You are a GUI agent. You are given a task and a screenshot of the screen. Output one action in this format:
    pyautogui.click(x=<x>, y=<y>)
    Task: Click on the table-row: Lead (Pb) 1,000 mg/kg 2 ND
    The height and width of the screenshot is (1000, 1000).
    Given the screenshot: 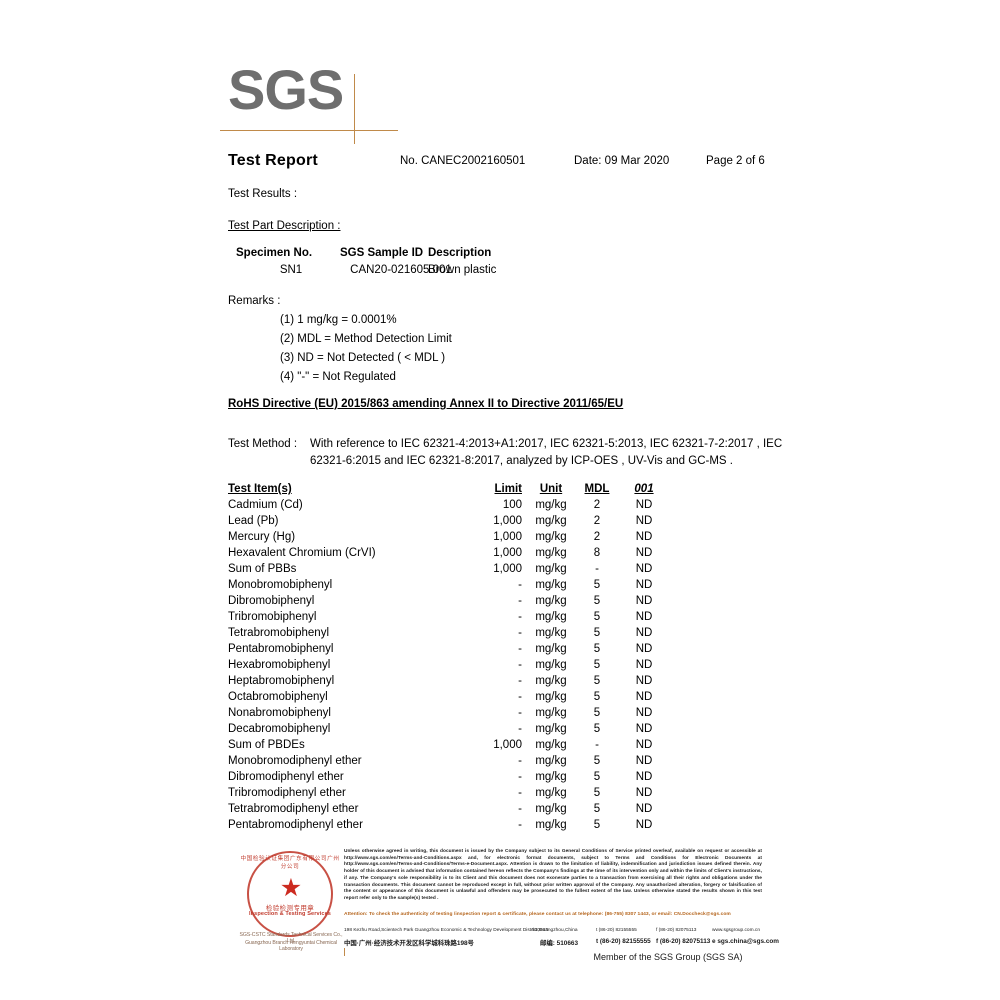 What is the action you would take?
    pyautogui.click(x=448, y=521)
    